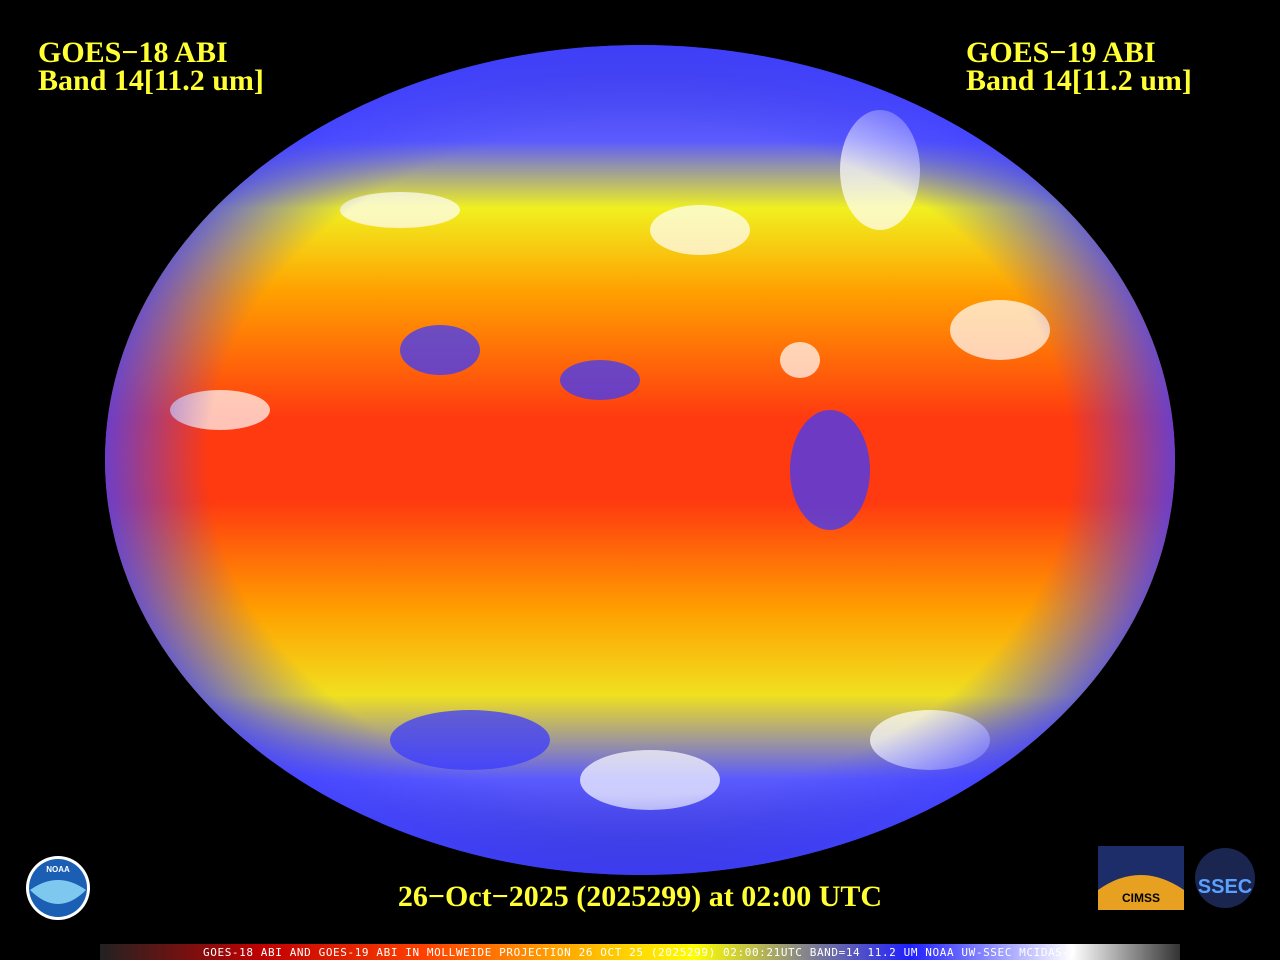 Image resolution: width=1280 pixels, height=960 pixels. I want to click on left-band: Band 14[11.2 um], so click(151, 80).